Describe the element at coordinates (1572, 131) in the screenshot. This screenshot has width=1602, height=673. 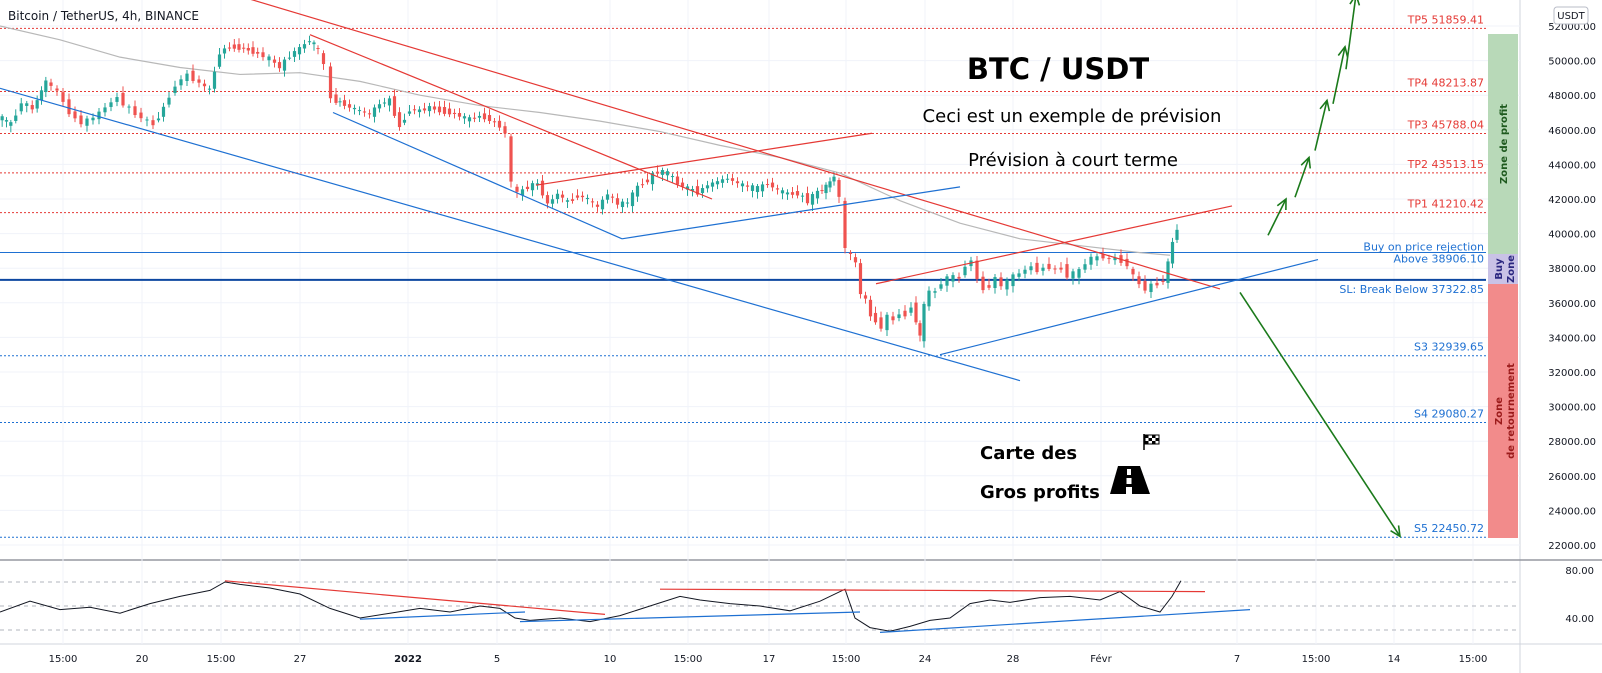
I see `price-tick-label: 46000.00` at that location.